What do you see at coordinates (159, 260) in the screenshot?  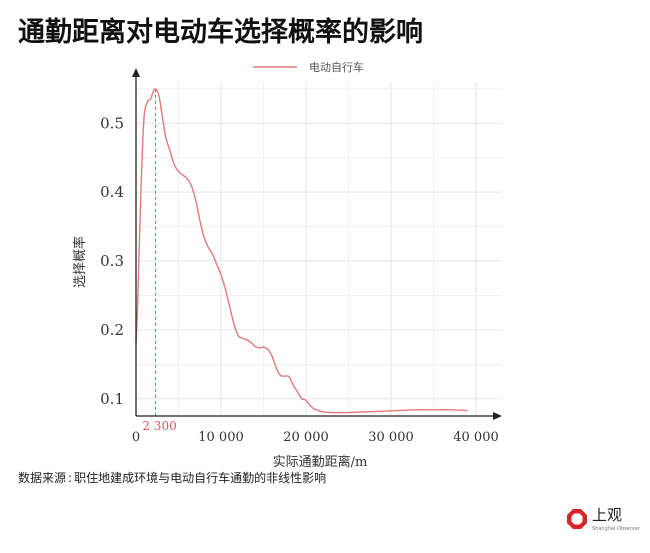 I see `annotation: 2 300` at bounding box center [159, 260].